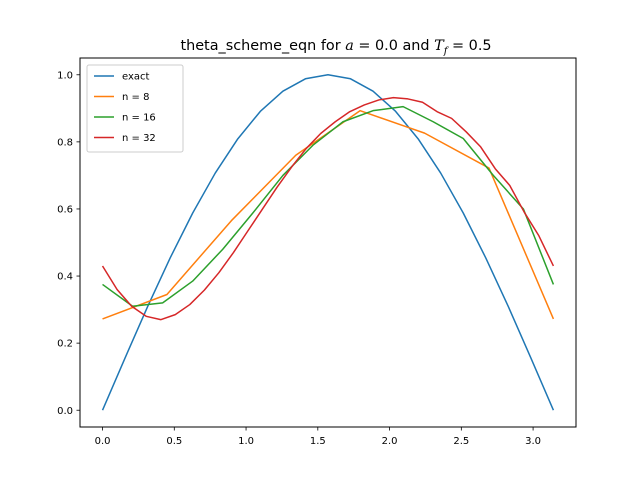 This screenshot has height=485, width=640. I want to click on x-tick-label: 2.0, so click(390, 441).